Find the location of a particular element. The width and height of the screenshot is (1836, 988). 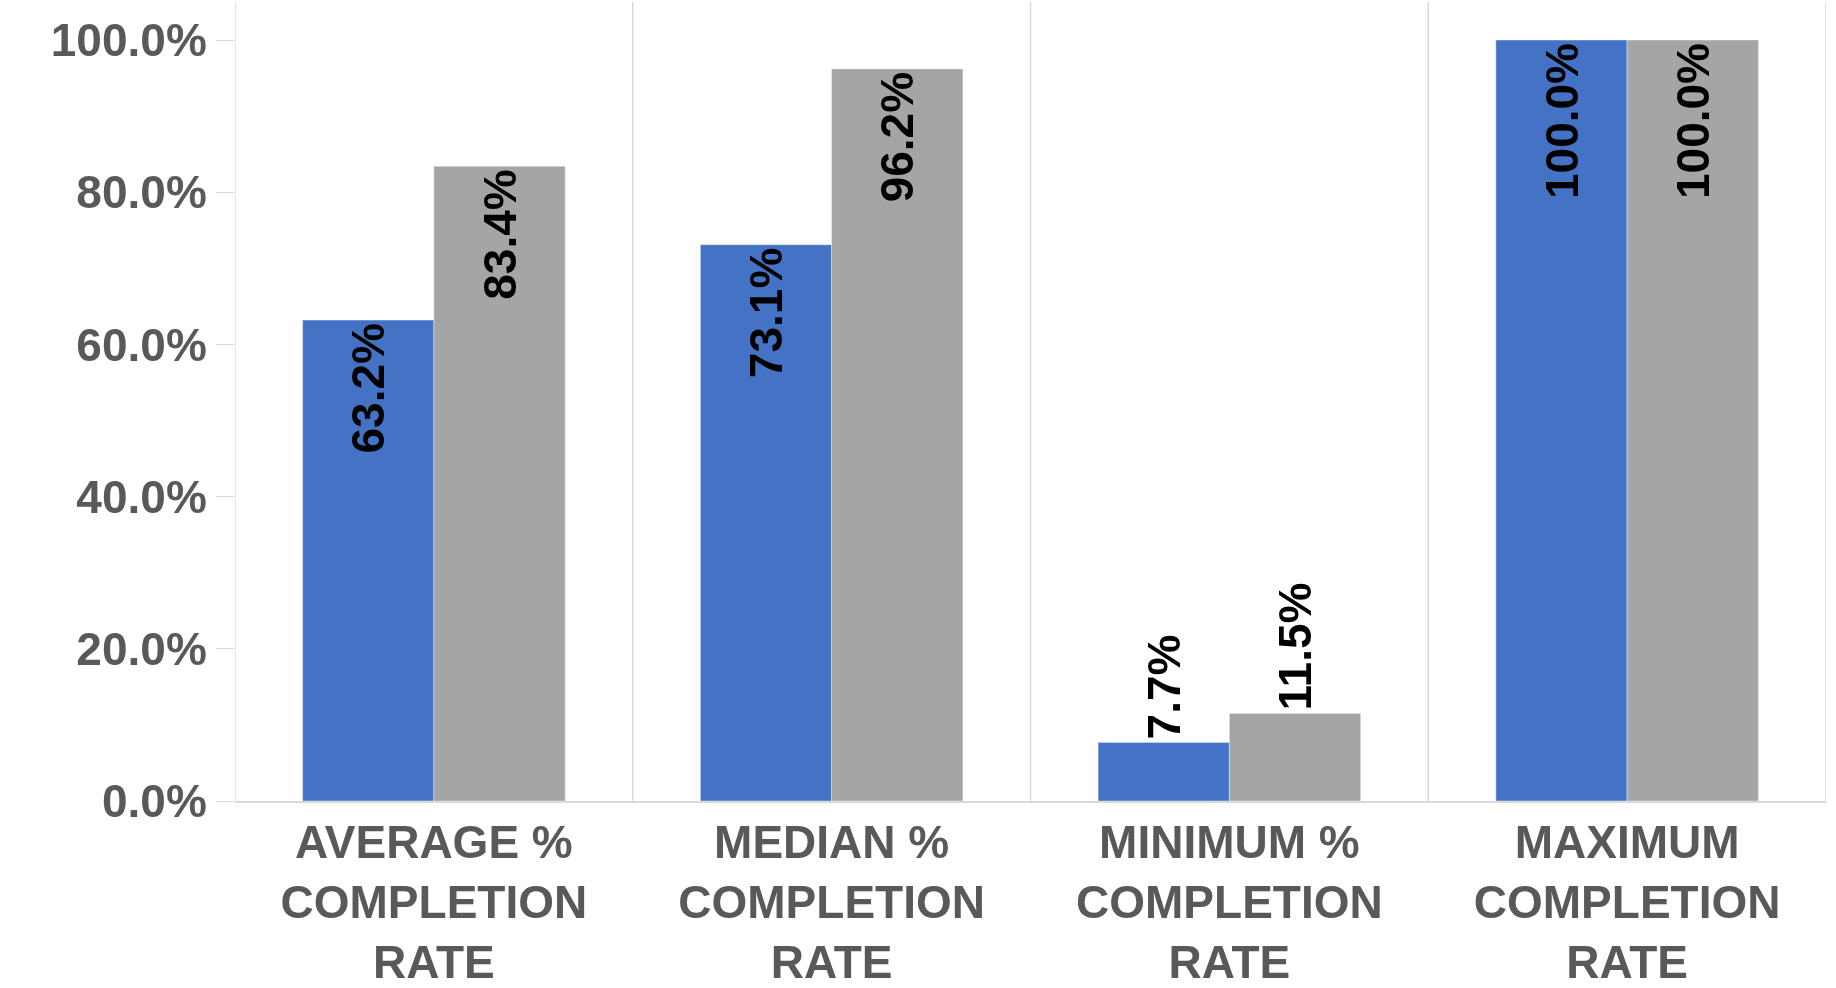

x-tick-label: MEDIAN % COMPLETION RATE is located at coordinates (831, 902).